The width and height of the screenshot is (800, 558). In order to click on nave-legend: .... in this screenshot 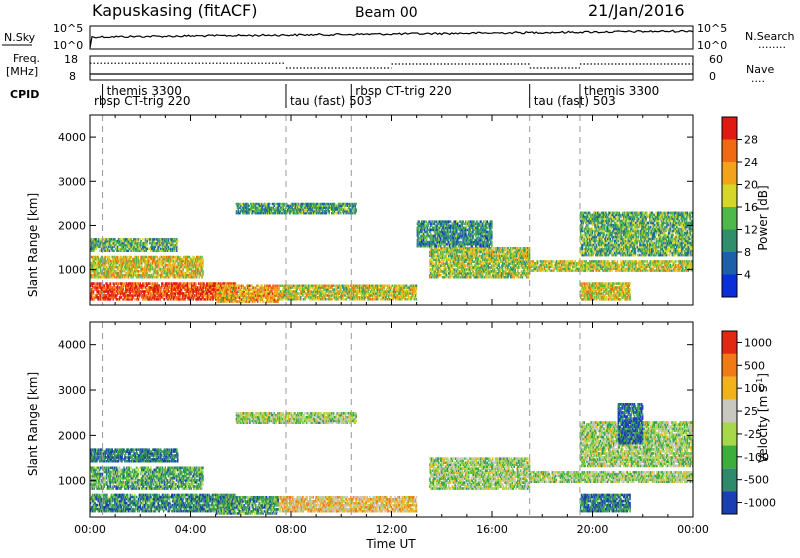, I will do `click(758, 78)`.